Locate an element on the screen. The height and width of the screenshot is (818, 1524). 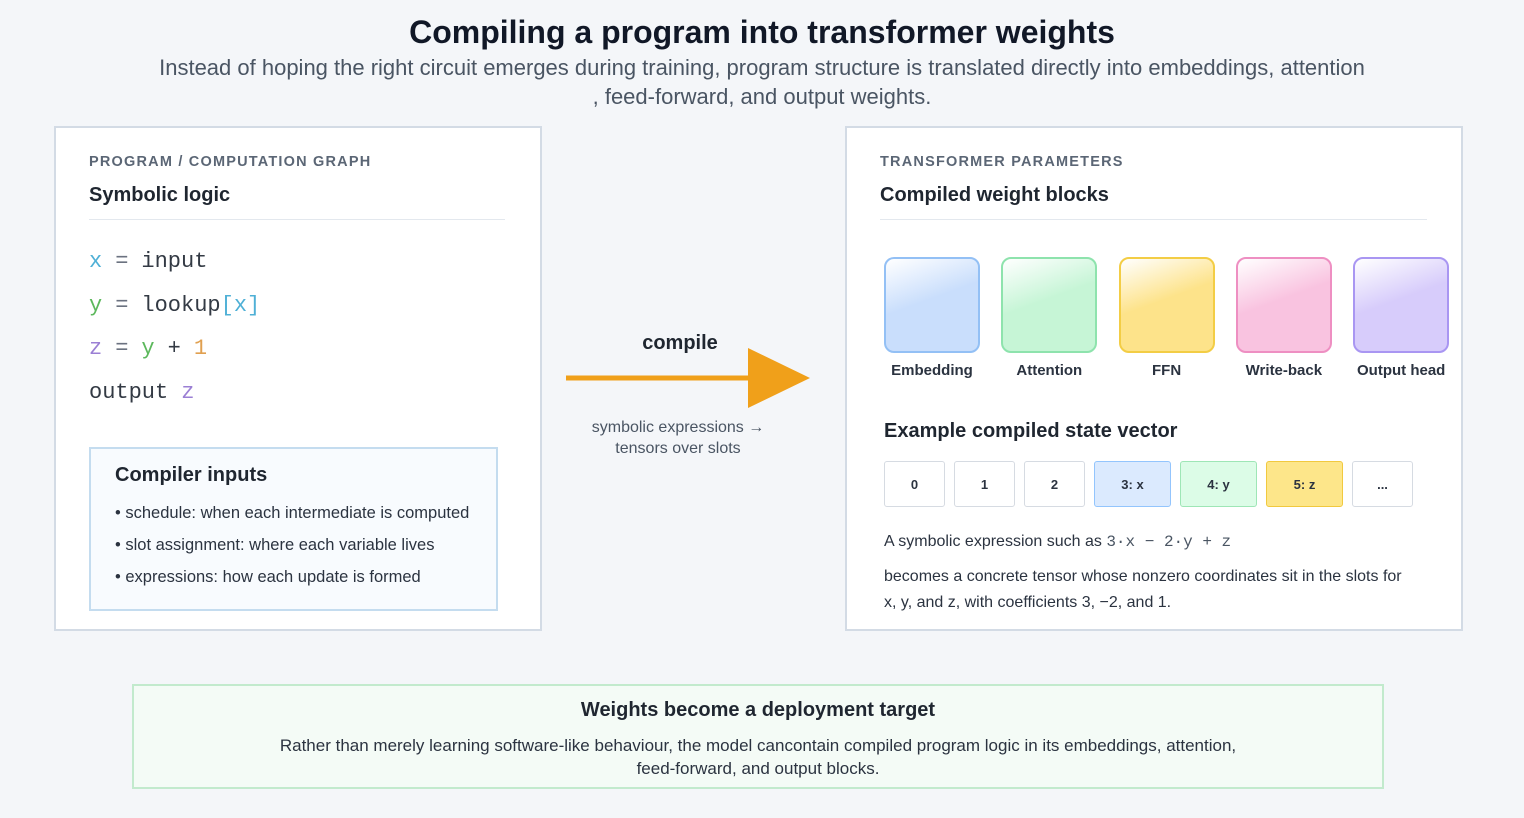
panel-label: TRANSFORMER PARAMETERS is located at coordinates (1002, 162).